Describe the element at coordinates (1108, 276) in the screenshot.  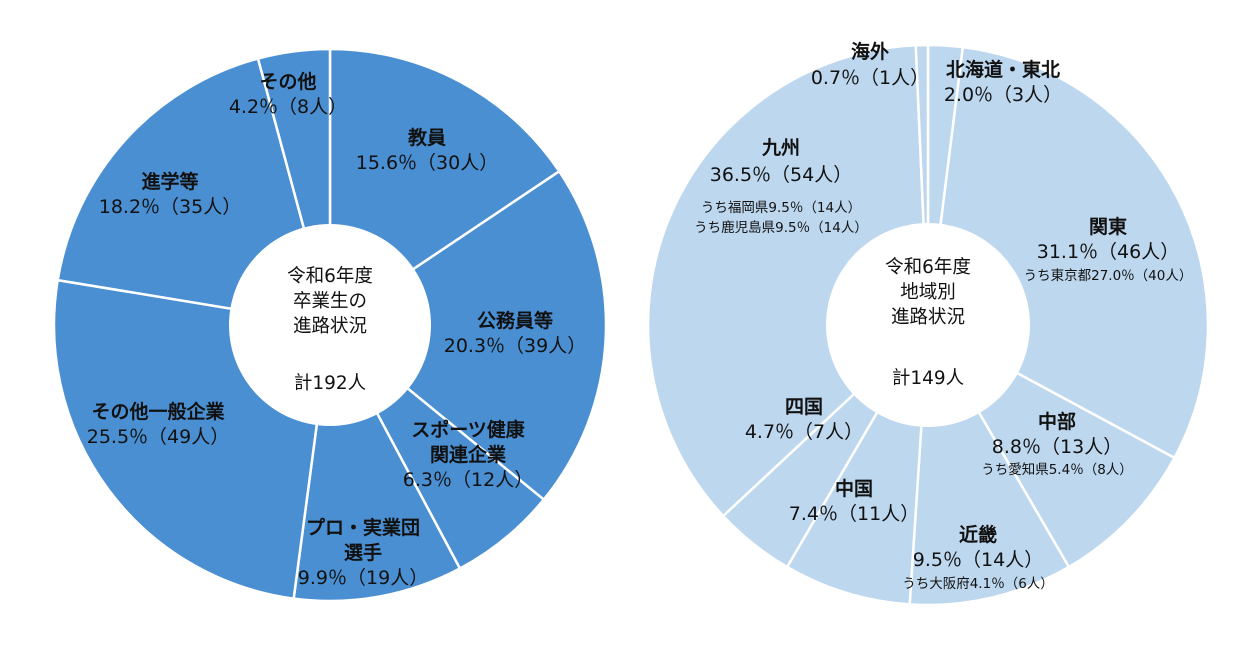
I see `slice-note: うち東京都27.0％（40人）` at that location.